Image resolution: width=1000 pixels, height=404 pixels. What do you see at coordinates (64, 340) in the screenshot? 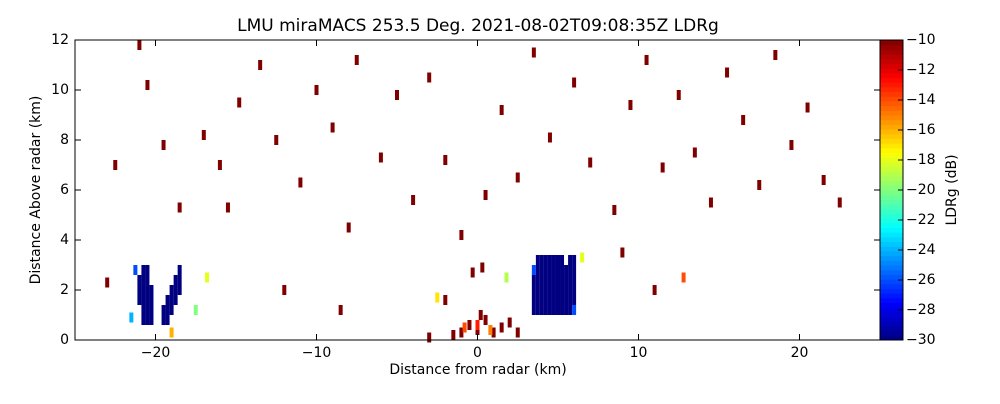
I see `y-tick-label: 0` at bounding box center [64, 340].